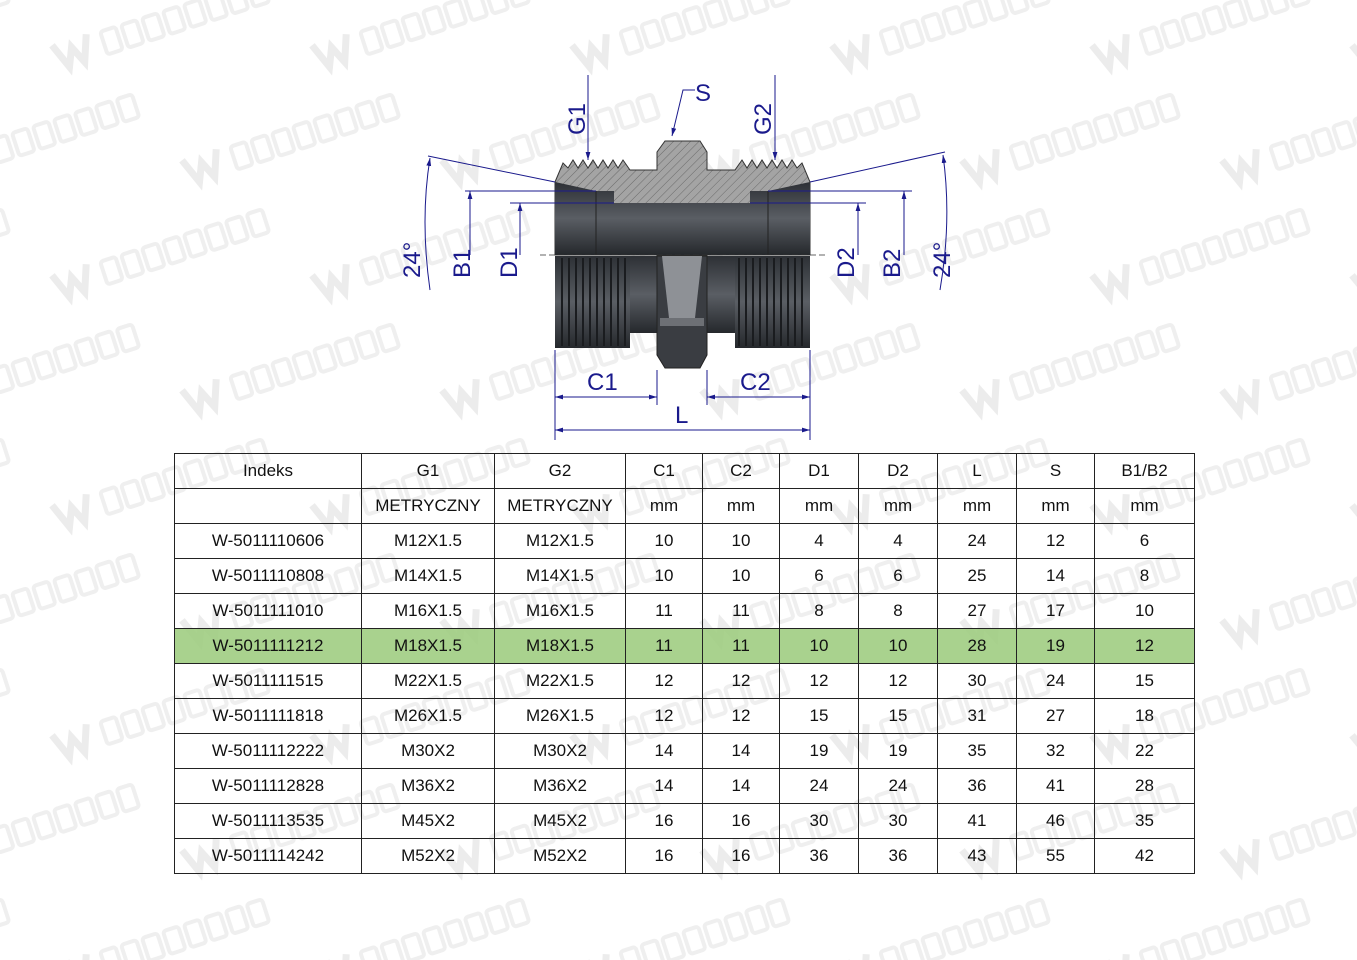 The height and width of the screenshot is (960, 1357). I want to click on table-cell: 36, so click(977, 786).